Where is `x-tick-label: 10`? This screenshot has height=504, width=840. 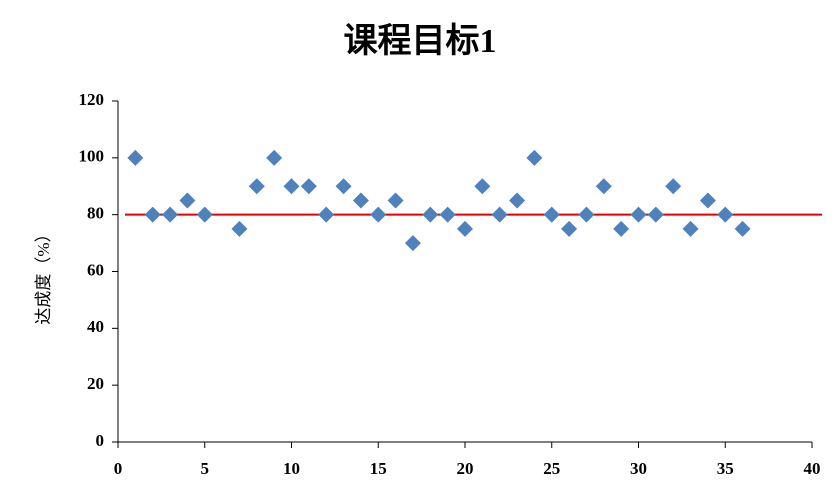 x-tick-label: 10 is located at coordinates (291, 468).